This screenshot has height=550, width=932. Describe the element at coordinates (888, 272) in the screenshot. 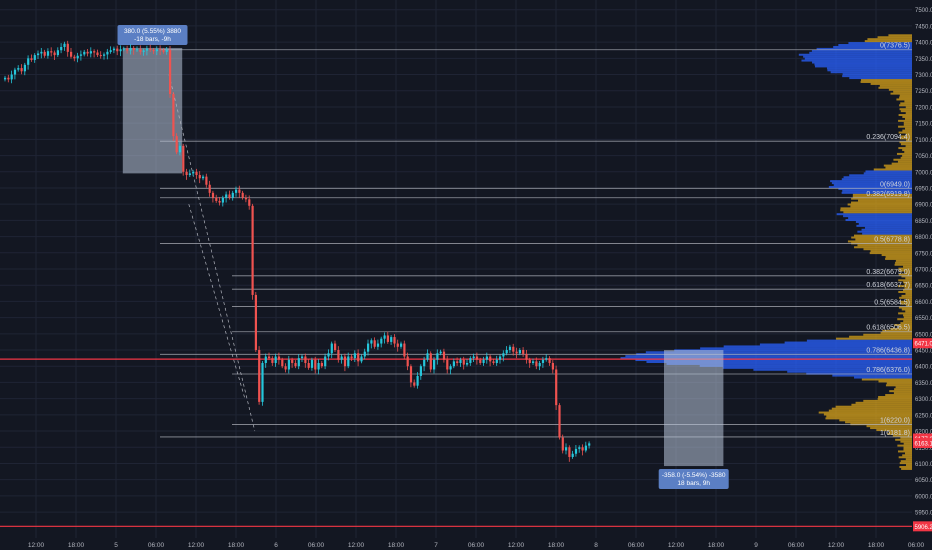

I see `fib-level-label: 0.382(6679.0)` at that location.